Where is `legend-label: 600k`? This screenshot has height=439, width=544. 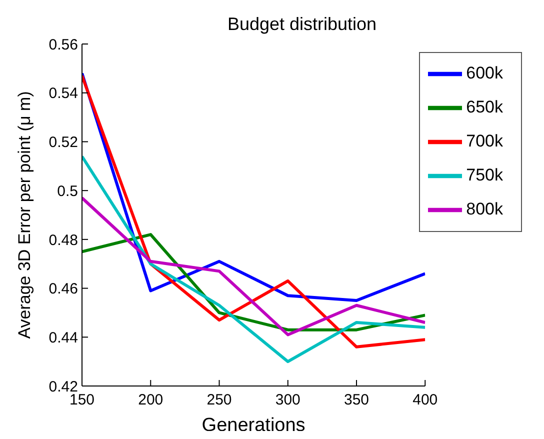
legend-label: 600k is located at coordinates (484, 72).